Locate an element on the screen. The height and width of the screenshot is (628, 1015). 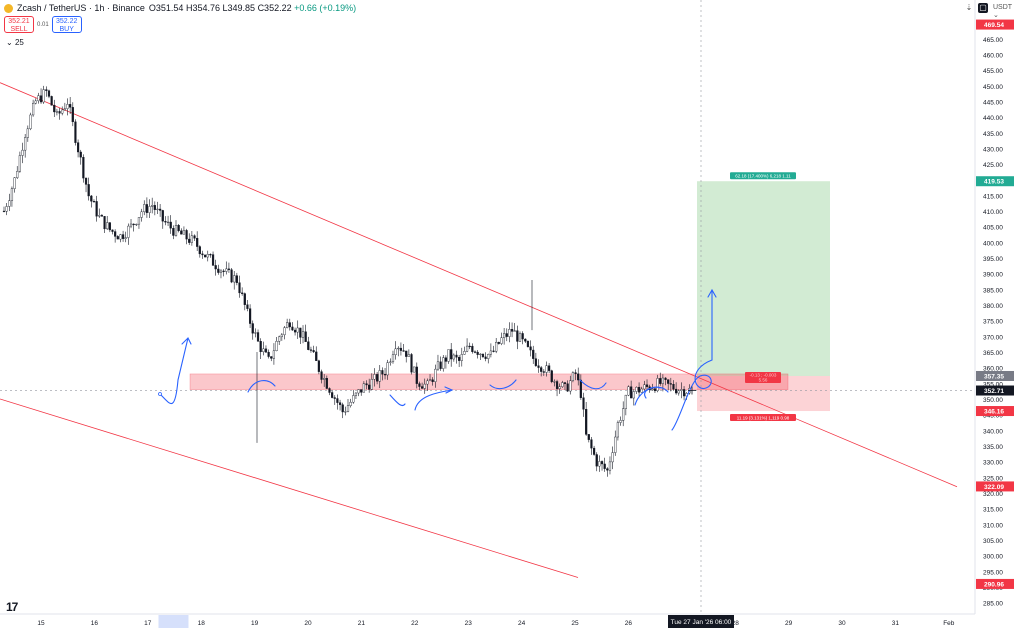
crosshair-time-label: Tue 27 Jan '26 06:00 is located at coordinates (701, 622).